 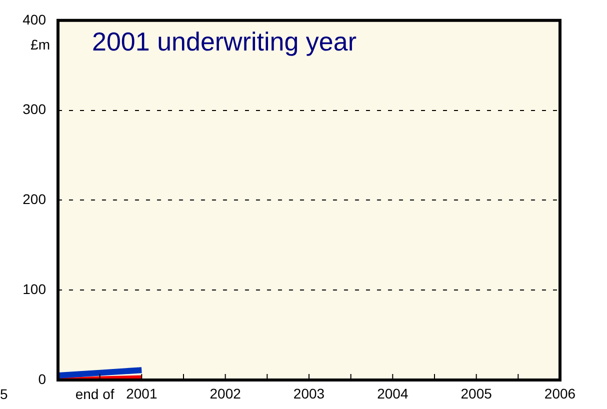 I want to click on y-tick-label: 100, so click(x=34, y=288).